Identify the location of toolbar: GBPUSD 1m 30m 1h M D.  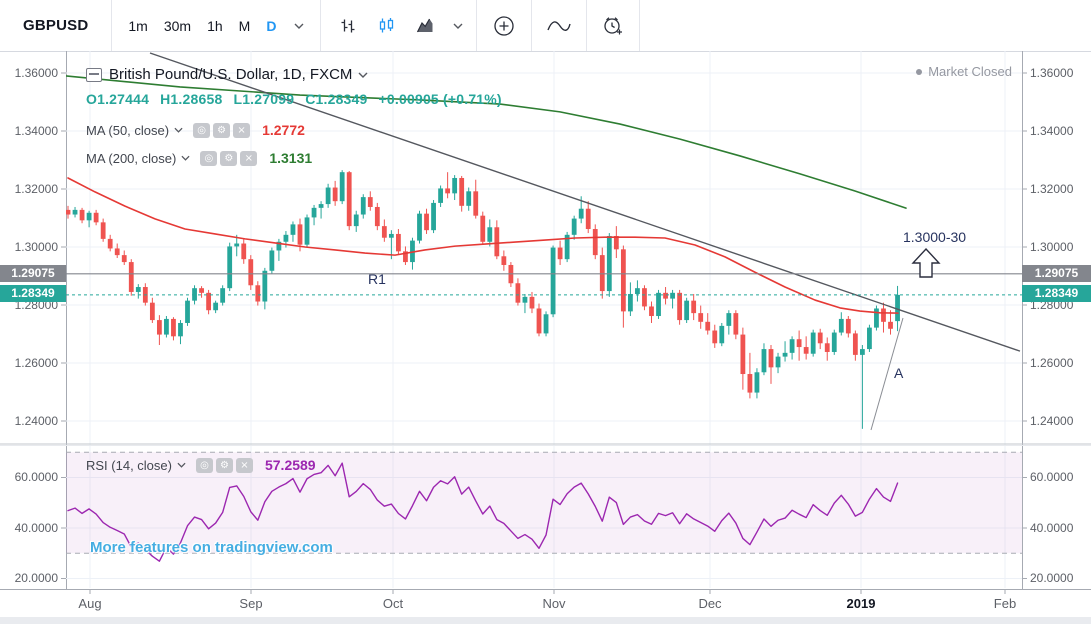
(545, 26).